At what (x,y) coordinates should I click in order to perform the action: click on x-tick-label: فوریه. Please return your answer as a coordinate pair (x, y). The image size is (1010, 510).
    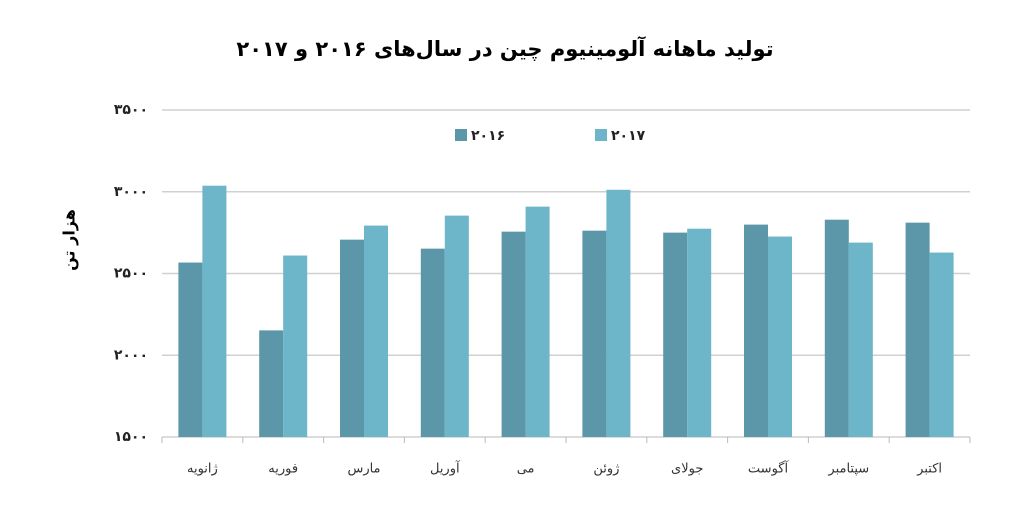
    Looking at the image, I should click on (283, 469).